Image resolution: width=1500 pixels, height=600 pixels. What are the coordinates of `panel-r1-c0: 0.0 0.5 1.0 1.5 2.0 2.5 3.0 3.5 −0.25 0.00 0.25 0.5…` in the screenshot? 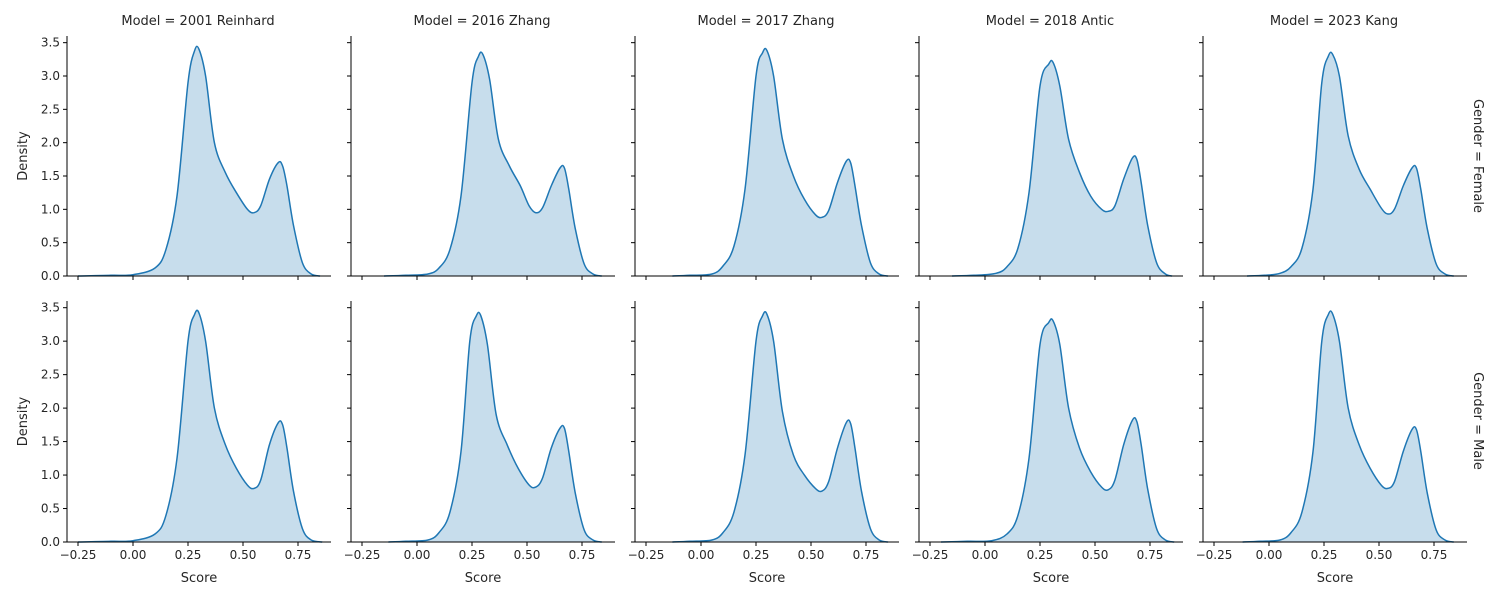 It's located at (173, 443).